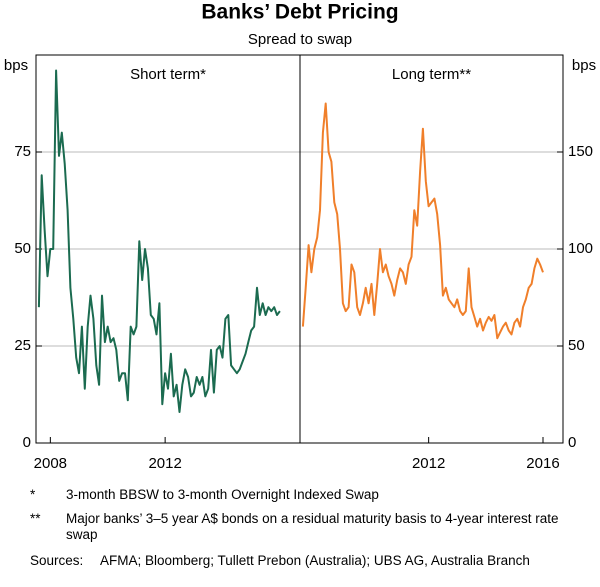 This screenshot has height=587, width=600. Describe the element at coordinates (580, 151) in the screenshot. I see `y-tick-label: 150` at that location.